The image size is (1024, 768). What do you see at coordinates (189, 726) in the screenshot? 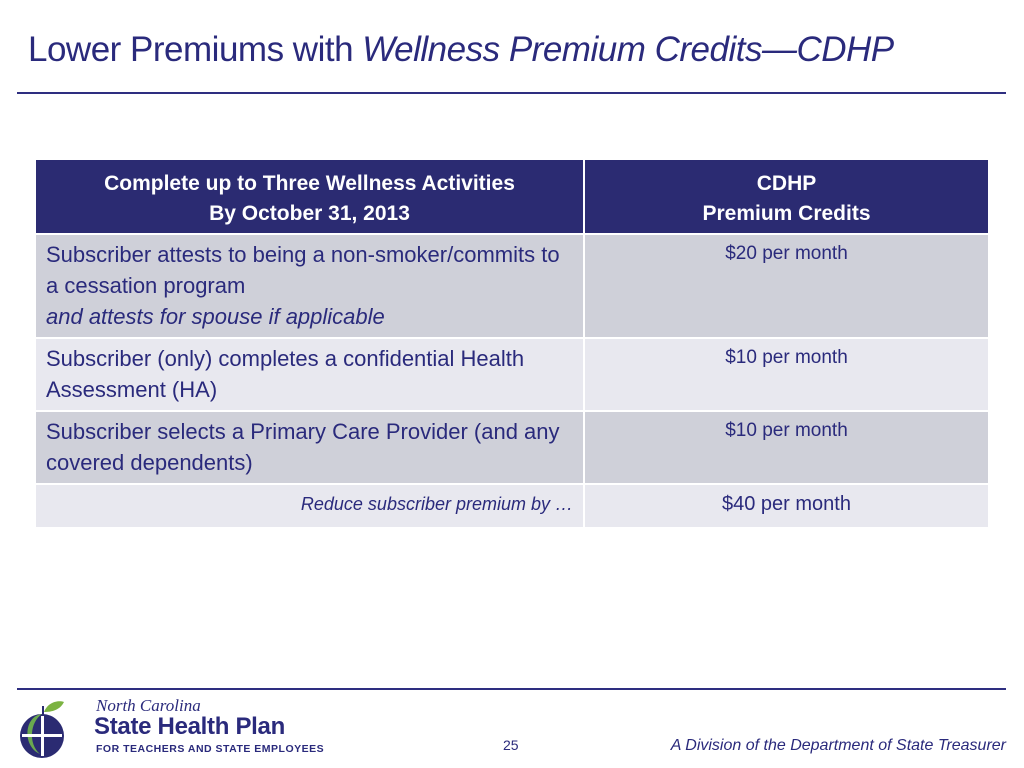
I see `logo-name: State Health Plan` at bounding box center [189, 726].